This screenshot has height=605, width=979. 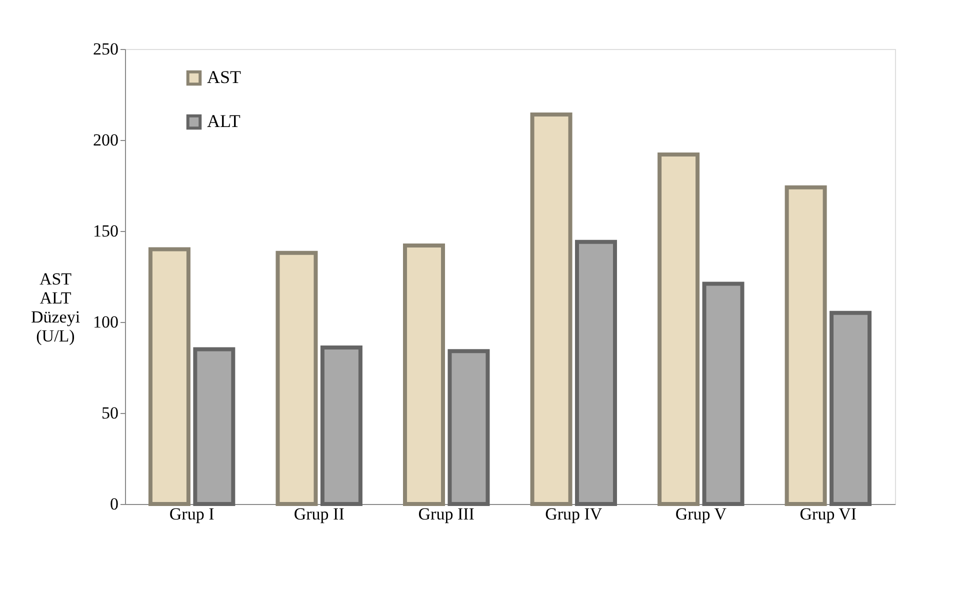 I want to click on y-tick-label: 200, so click(x=105, y=140).